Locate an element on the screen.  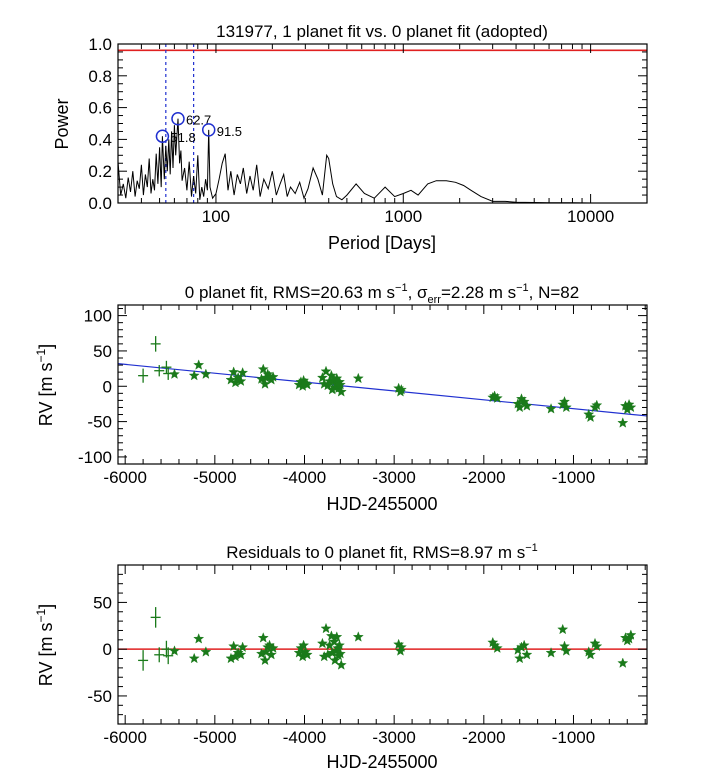
x-tick-label-2: 10000 is located at coordinates (590, 216).